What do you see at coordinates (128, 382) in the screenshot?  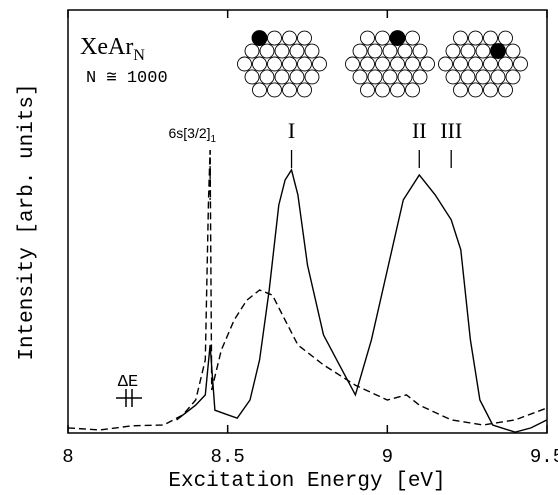 I see `resolution-label: ΔE` at bounding box center [128, 382].